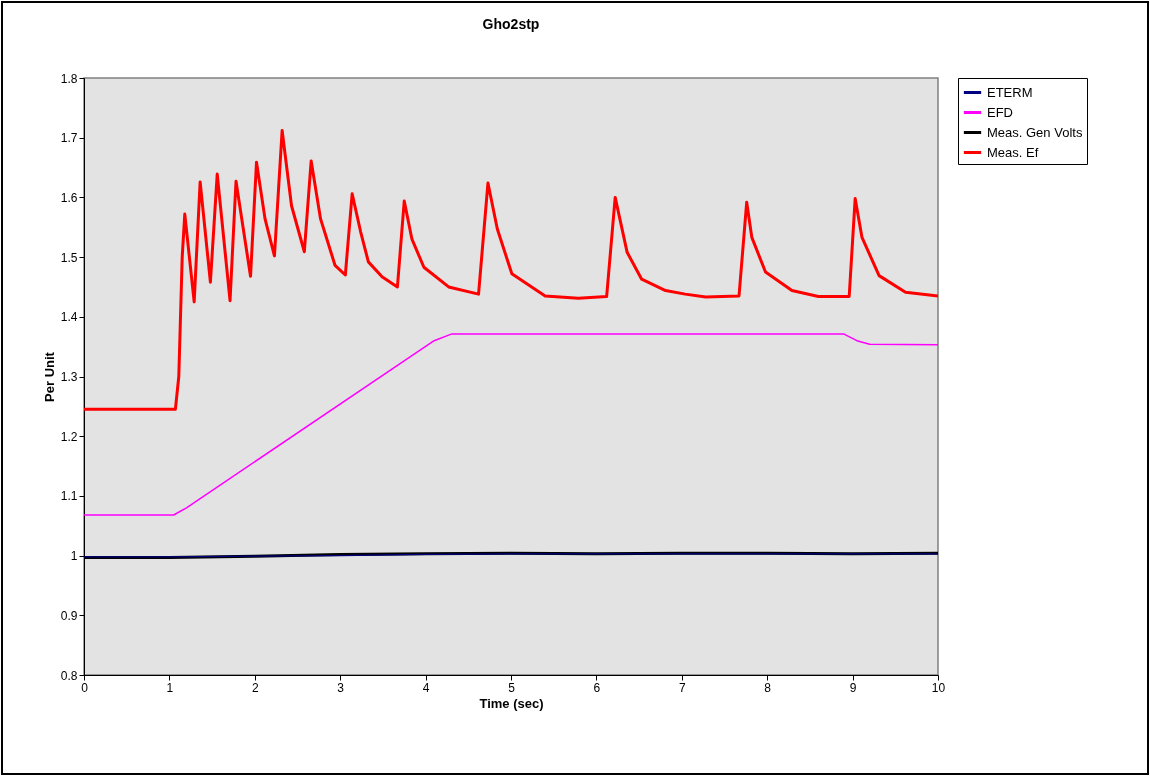 The width and height of the screenshot is (1150, 776). What do you see at coordinates (768, 687) in the screenshot?
I see `x-tick-label: 8` at bounding box center [768, 687].